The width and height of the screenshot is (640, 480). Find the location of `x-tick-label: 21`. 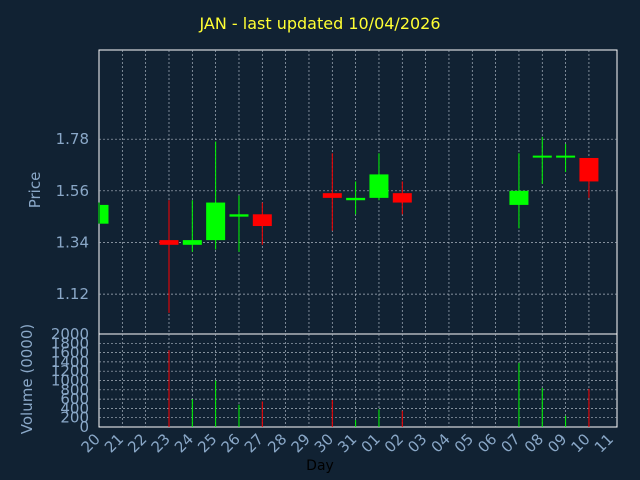

x-tick-label: 21 is located at coordinates (114, 443).